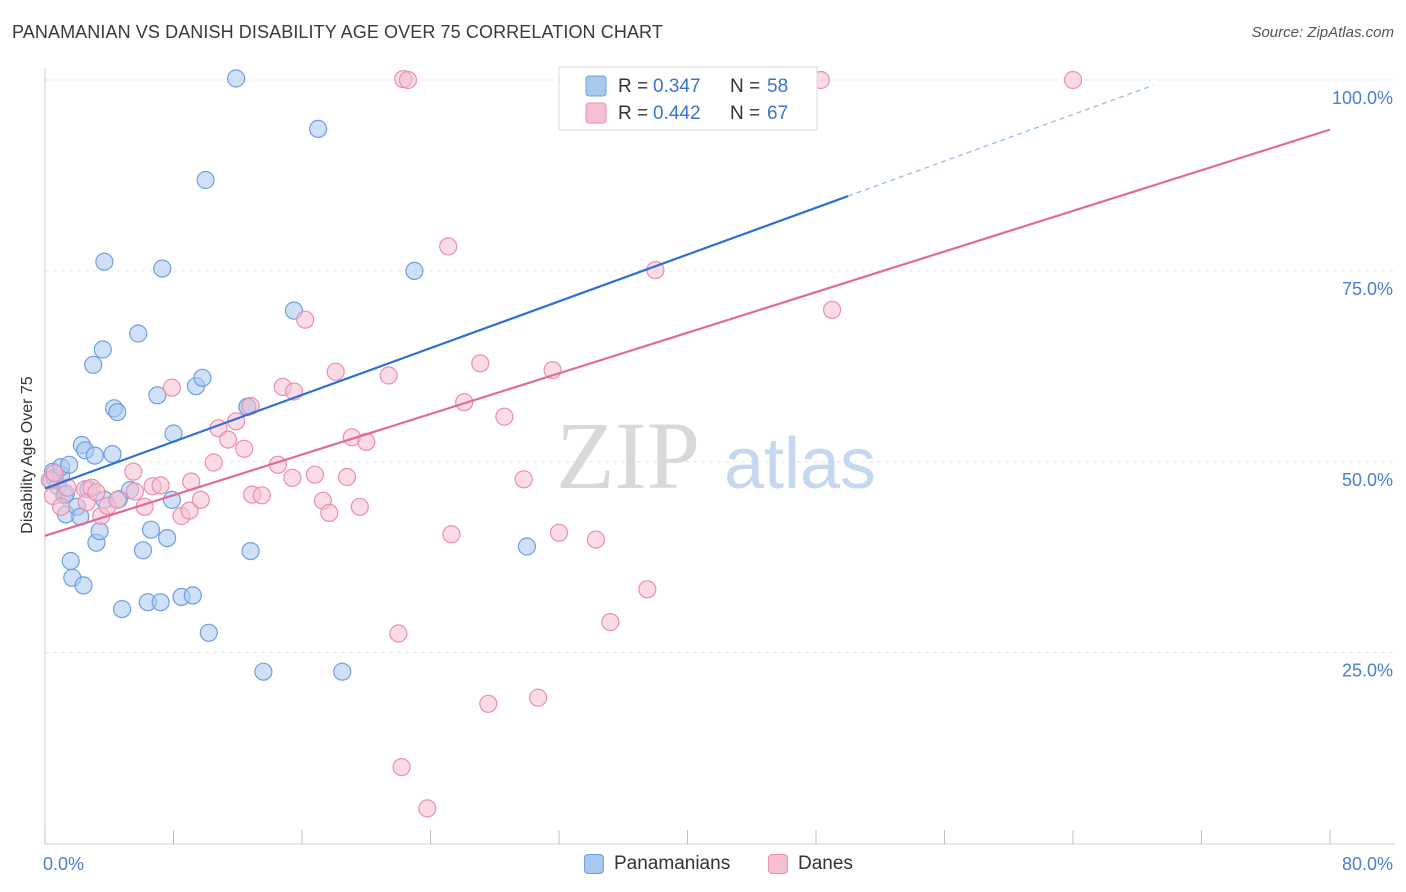 The width and height of the screenshot is (1406, 892). What do you see at coordinates (1367, 480) in the screenshot?
I see `y-tick-label: 50.0%` at bounding box center [1367, 480].